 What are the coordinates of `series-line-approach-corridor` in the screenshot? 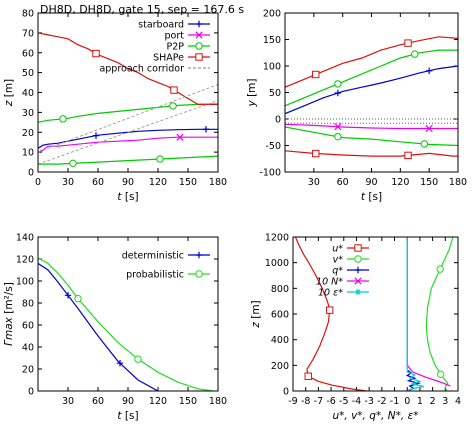 It's located at (128, 118).